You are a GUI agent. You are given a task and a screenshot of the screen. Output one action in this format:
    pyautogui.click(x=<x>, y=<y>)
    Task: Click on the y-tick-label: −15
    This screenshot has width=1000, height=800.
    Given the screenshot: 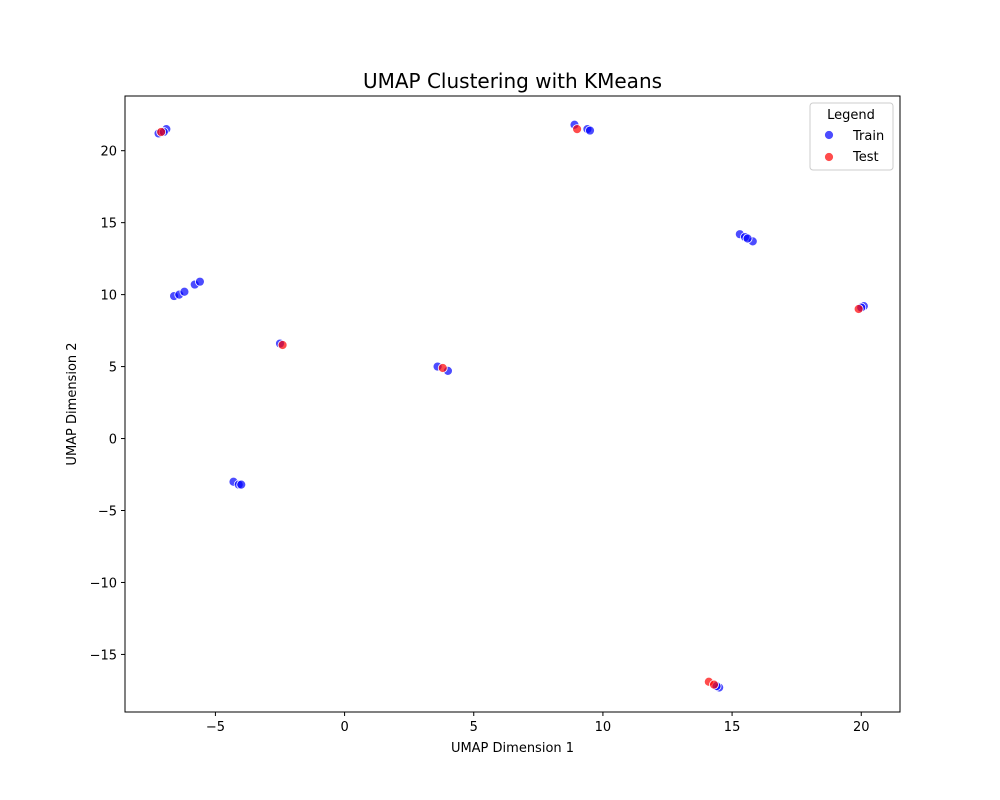 What is the action you would take?
    pyautogui.click(x=103, y=655)
    